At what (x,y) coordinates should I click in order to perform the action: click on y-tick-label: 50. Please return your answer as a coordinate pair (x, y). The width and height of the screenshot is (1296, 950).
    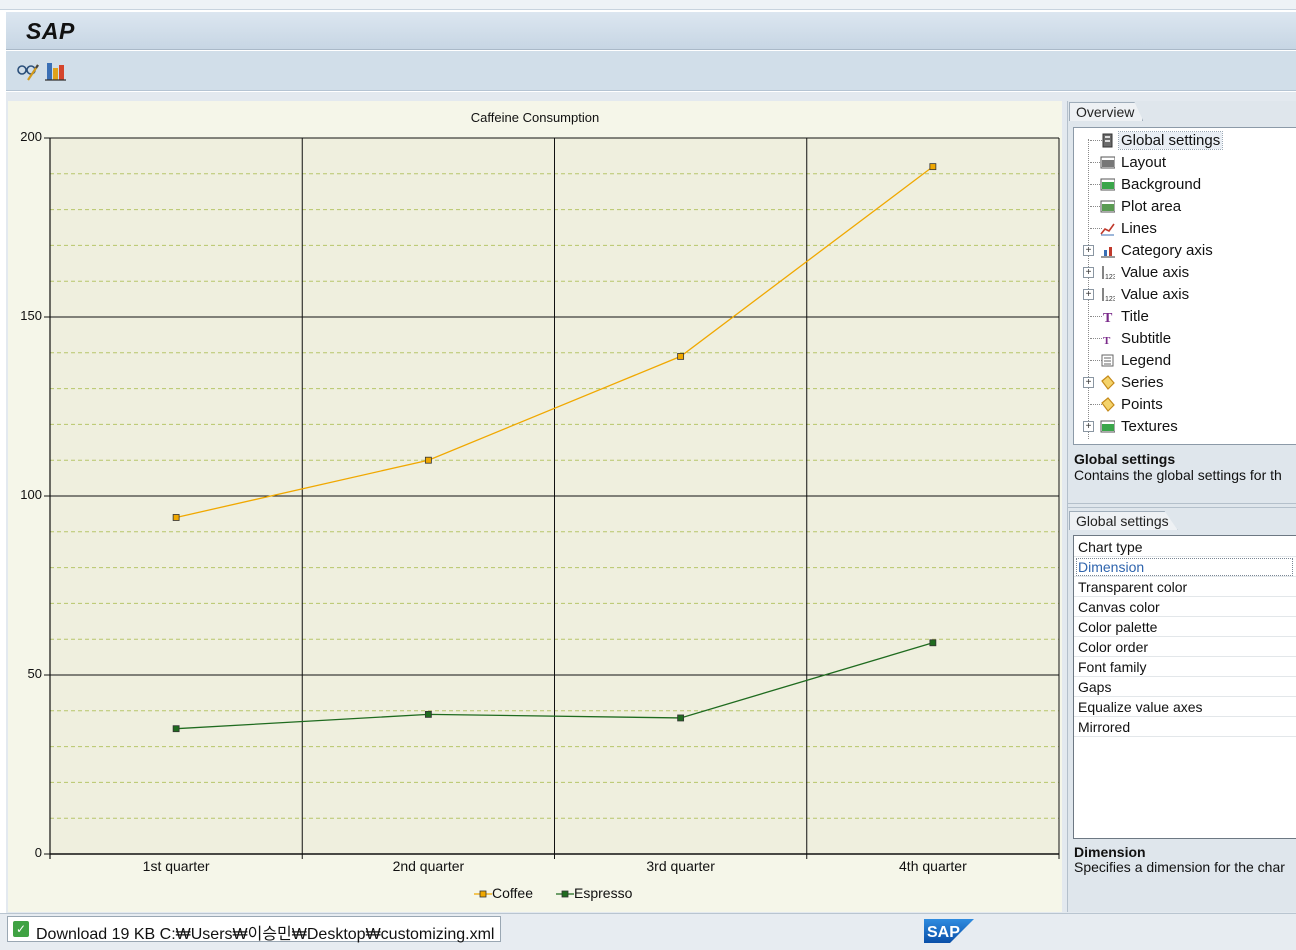
    Looking at the image, I should click on (34, 673).